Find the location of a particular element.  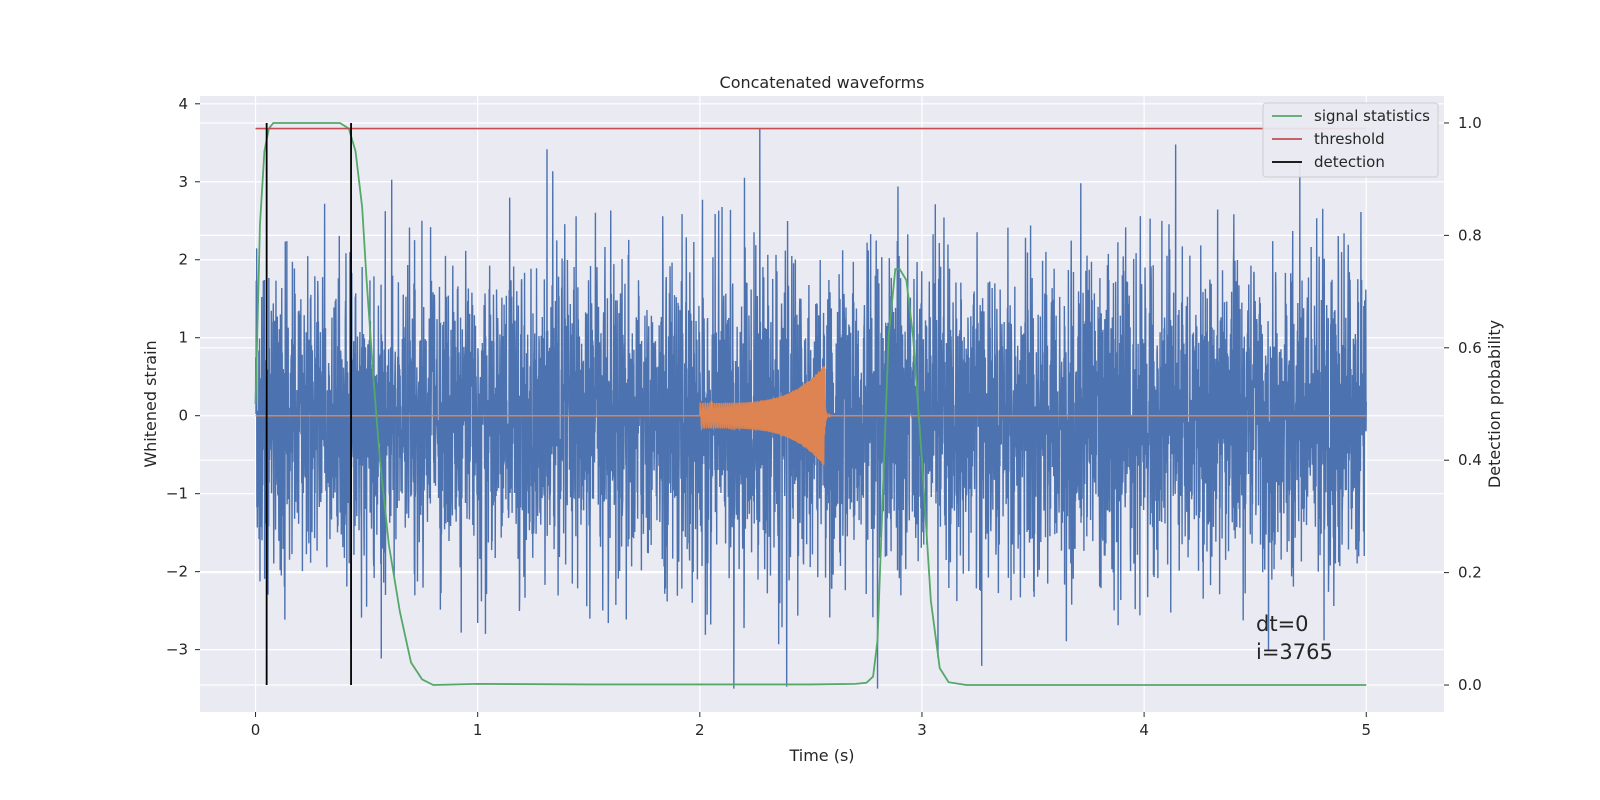

waveform-line is located at coordinates (811, 416).